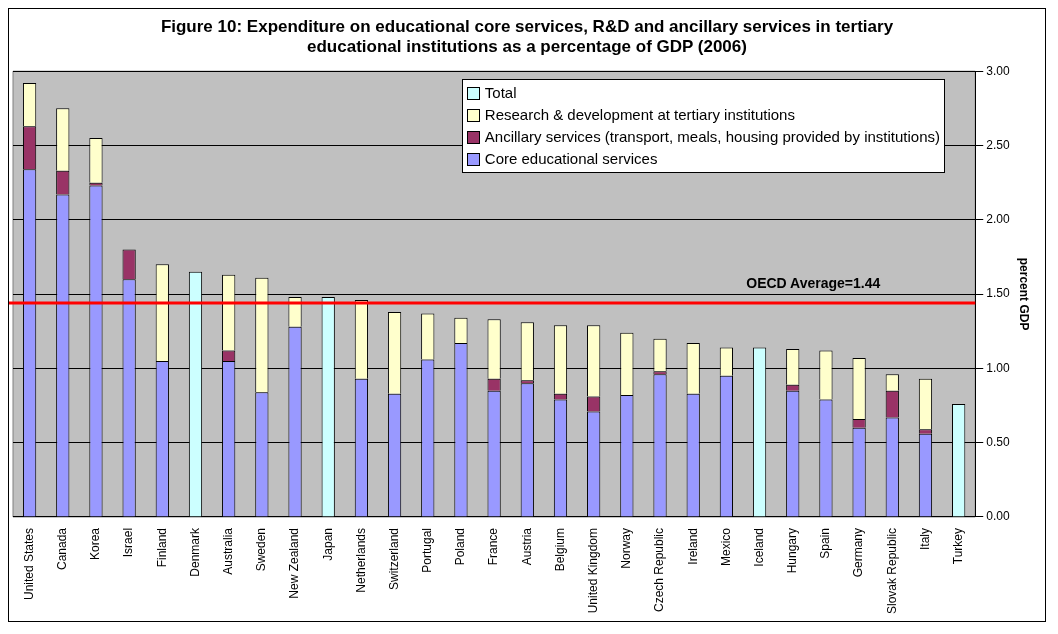 The height and width of the screenshot is (634, 1058). Describe the element at coordinates (161, 547) in the screenshot. I see `x-tick-label: Finland` at that location.